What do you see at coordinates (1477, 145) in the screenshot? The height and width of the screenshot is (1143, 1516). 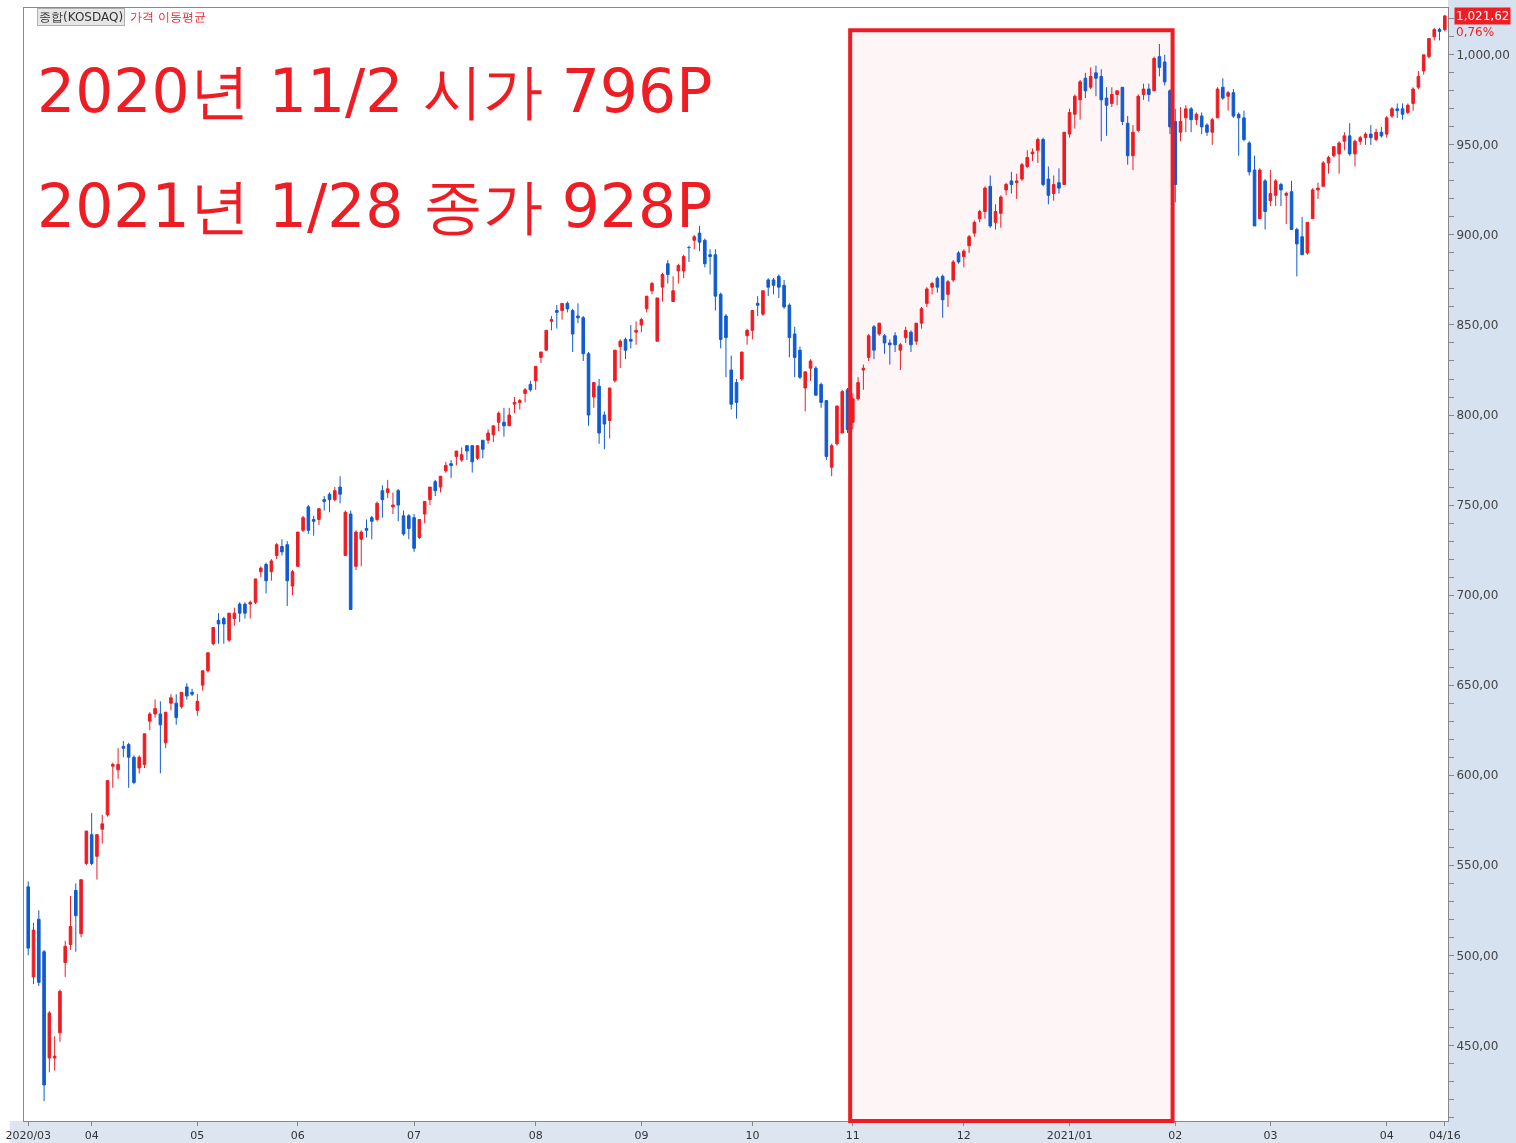 I see `y-tick-label: 950,00` at bounding box center [1477, 145].